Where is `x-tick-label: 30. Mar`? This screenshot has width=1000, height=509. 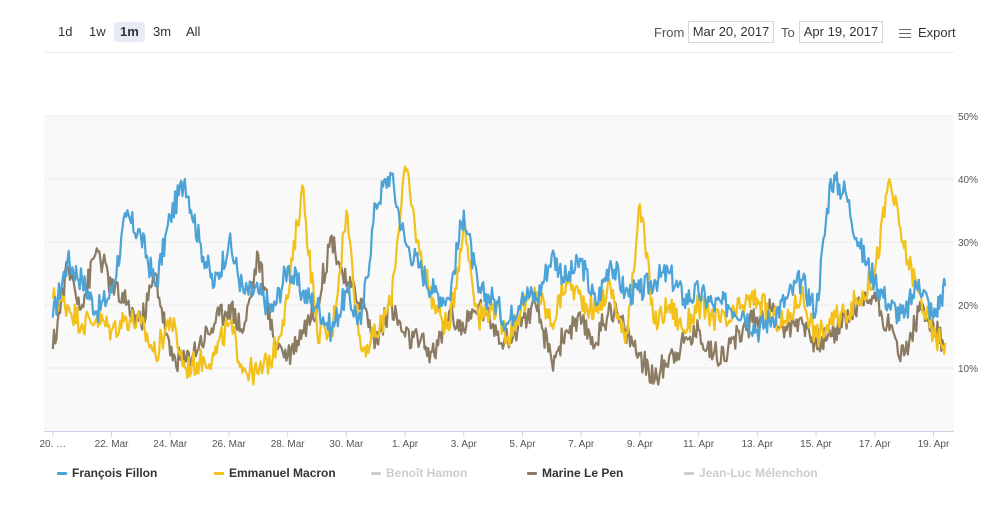
x-tick-label: 30. Mar is located at coordinates (346, 444).